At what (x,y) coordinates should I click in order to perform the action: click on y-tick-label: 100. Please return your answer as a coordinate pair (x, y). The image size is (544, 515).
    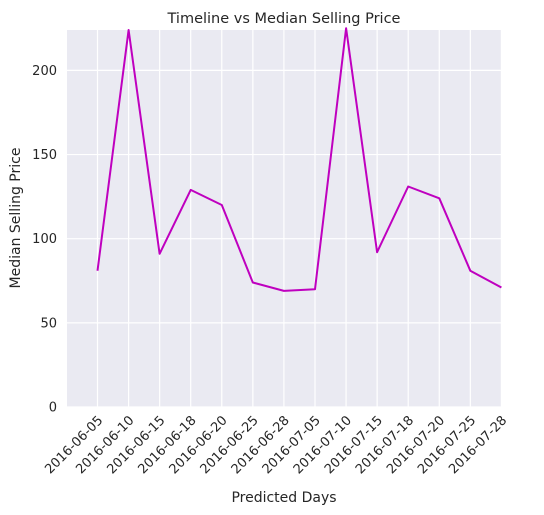
    Looking at the image, I should click on (44, 239).